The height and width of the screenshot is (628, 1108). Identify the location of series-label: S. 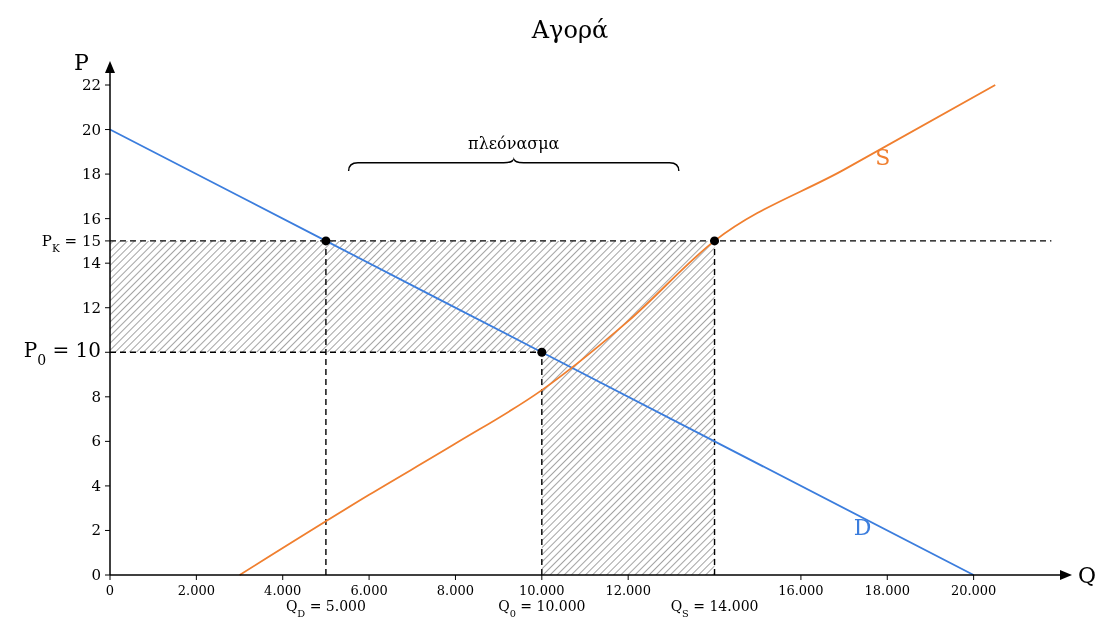
(883, 157).